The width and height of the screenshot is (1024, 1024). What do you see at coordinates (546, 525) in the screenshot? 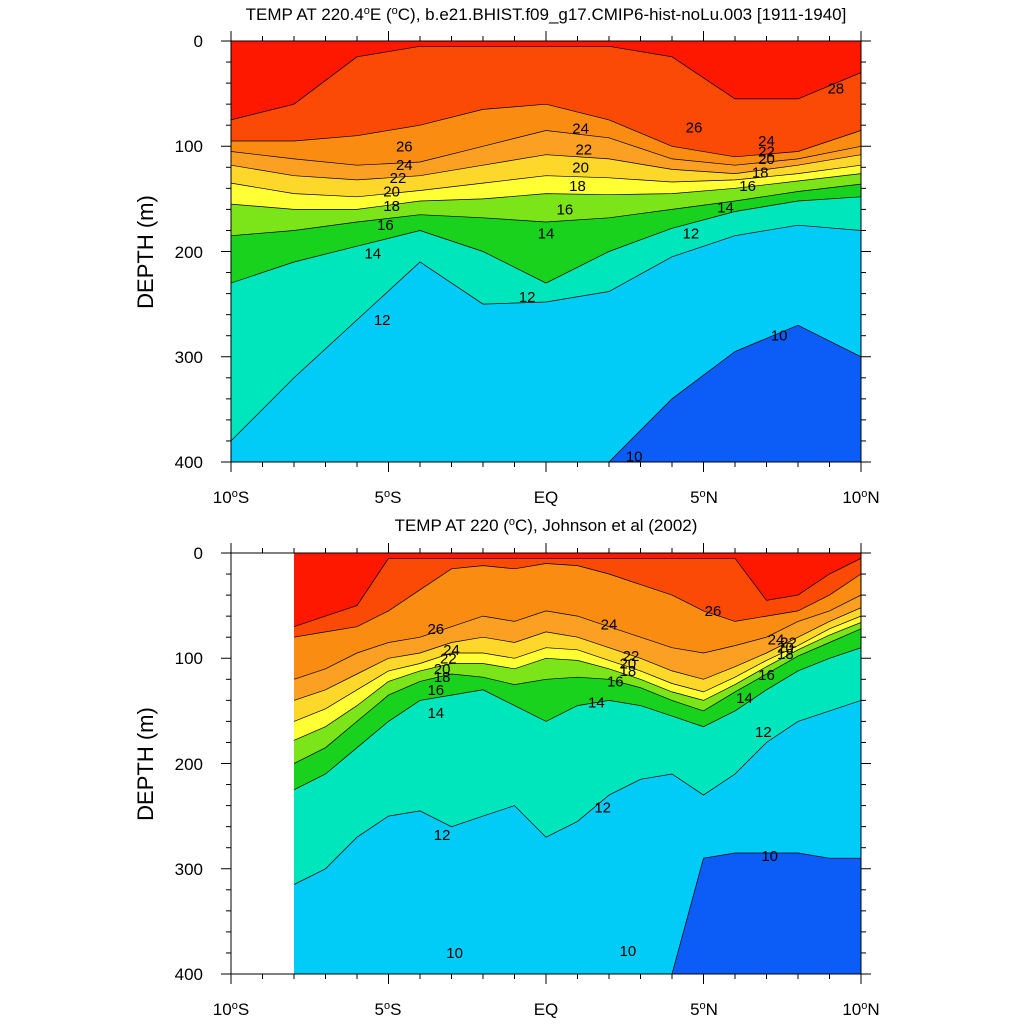
I see `panel-title: TEMP AT 220 (oC), Johnson et al (2002)` at bounding box center [546, 525].